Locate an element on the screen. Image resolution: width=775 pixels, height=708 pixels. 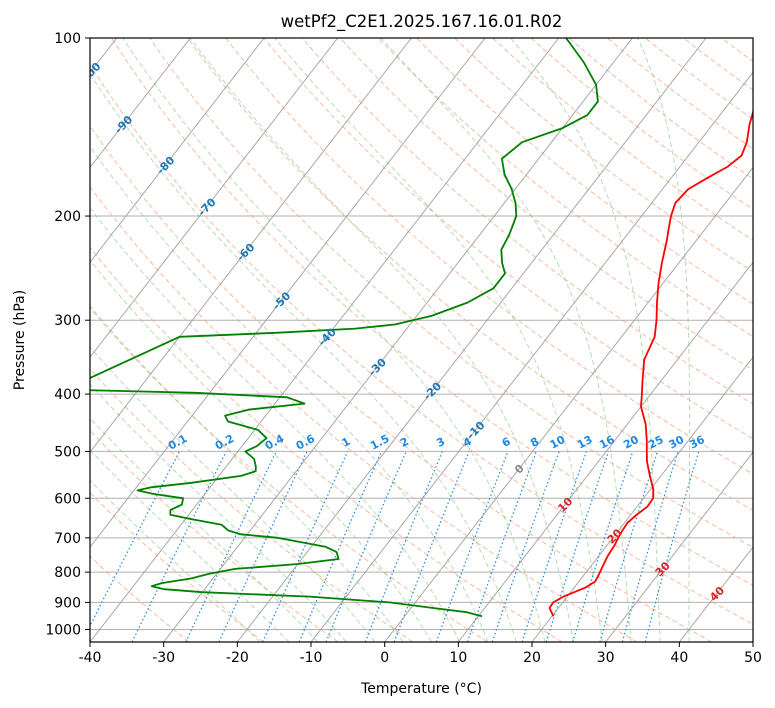
x-tick-label: 50 is located at coordinates (753, 658).